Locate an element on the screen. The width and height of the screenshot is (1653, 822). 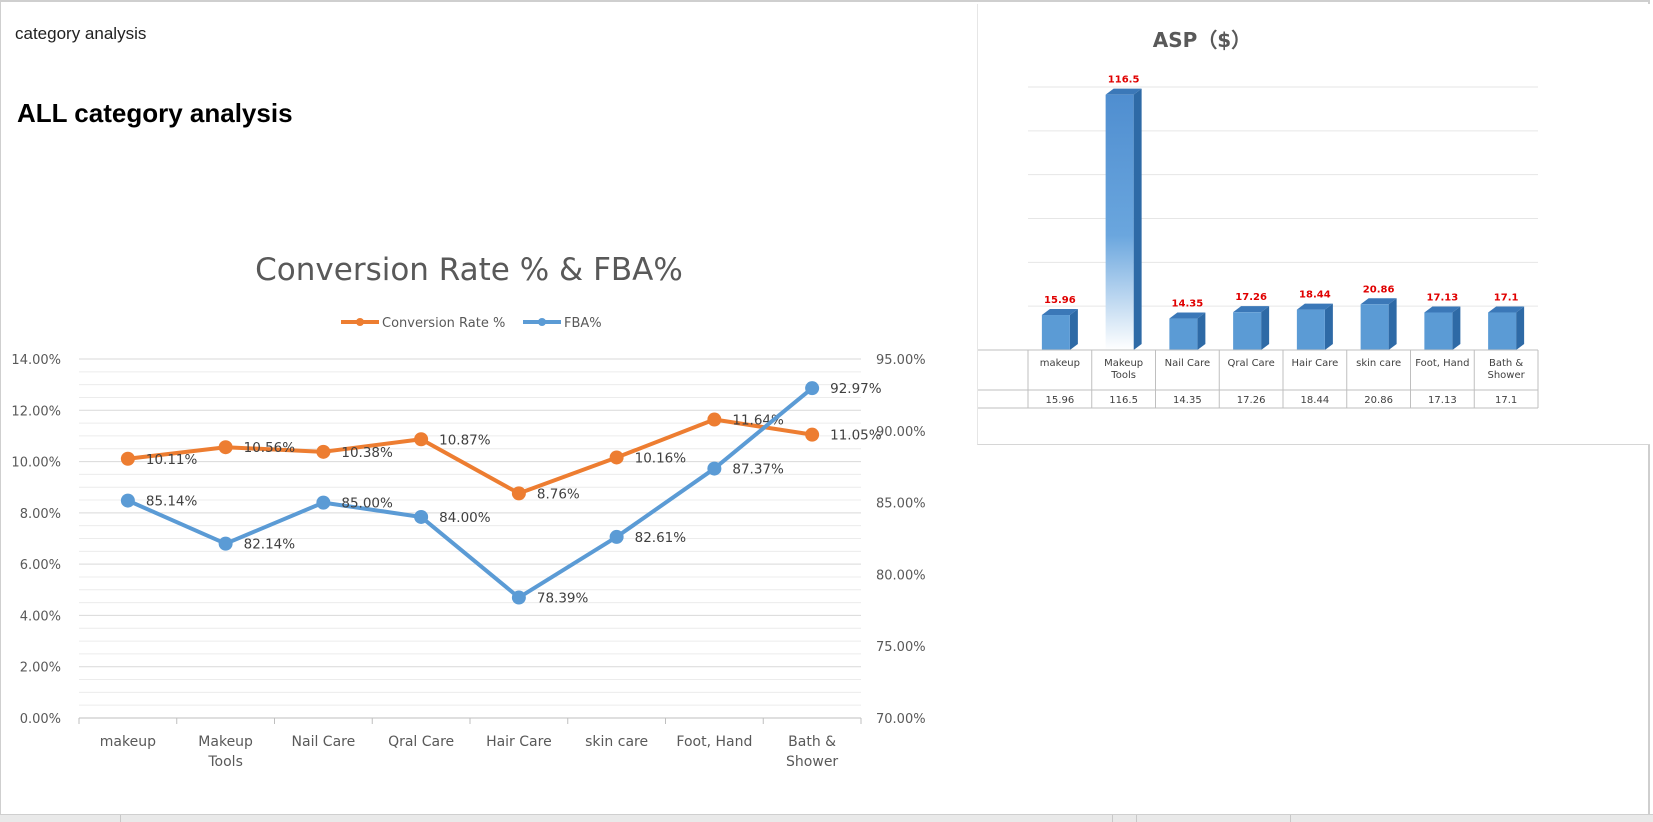
table-category-label: Hair Care is located at coordinates (1314, 363).